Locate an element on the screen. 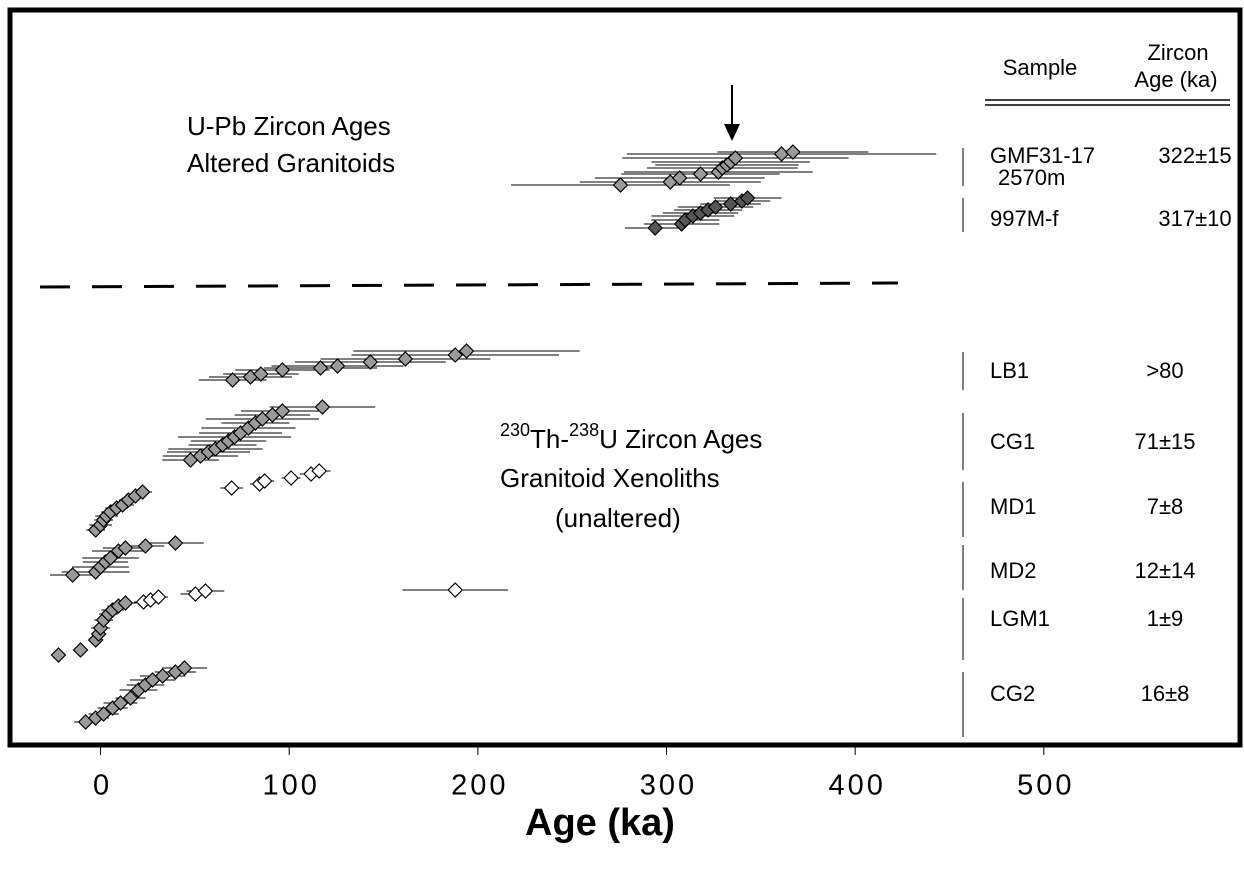  annotation: Altered Granitoids is located at coordinates (291, 163).